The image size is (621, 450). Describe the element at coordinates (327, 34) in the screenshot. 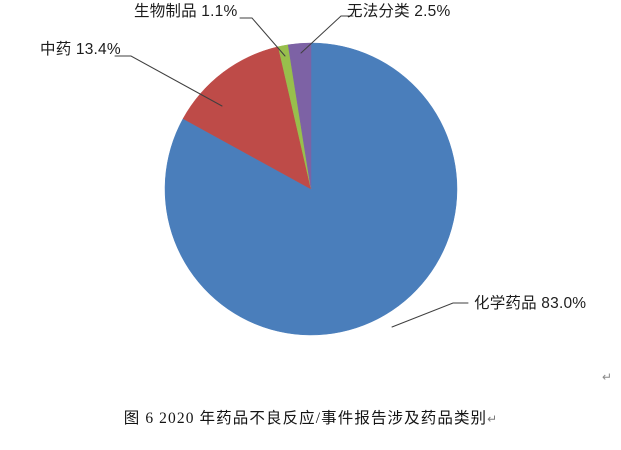

I see `leader-line-unclassified` at that location.